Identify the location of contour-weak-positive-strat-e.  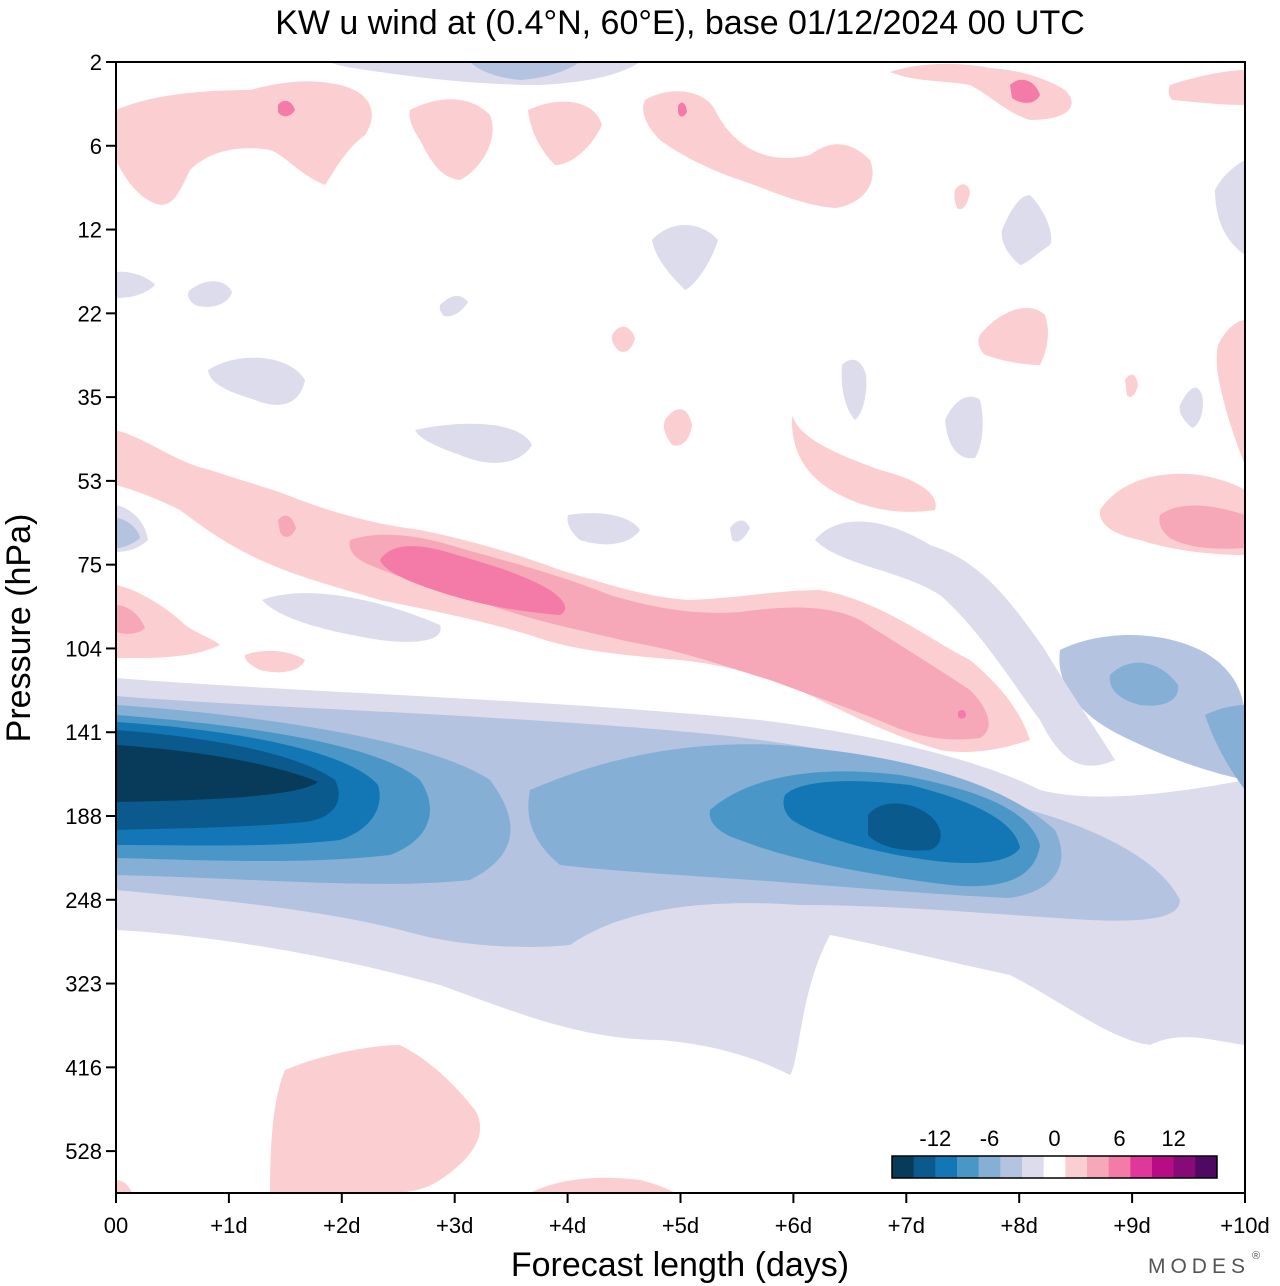
(981, 91).